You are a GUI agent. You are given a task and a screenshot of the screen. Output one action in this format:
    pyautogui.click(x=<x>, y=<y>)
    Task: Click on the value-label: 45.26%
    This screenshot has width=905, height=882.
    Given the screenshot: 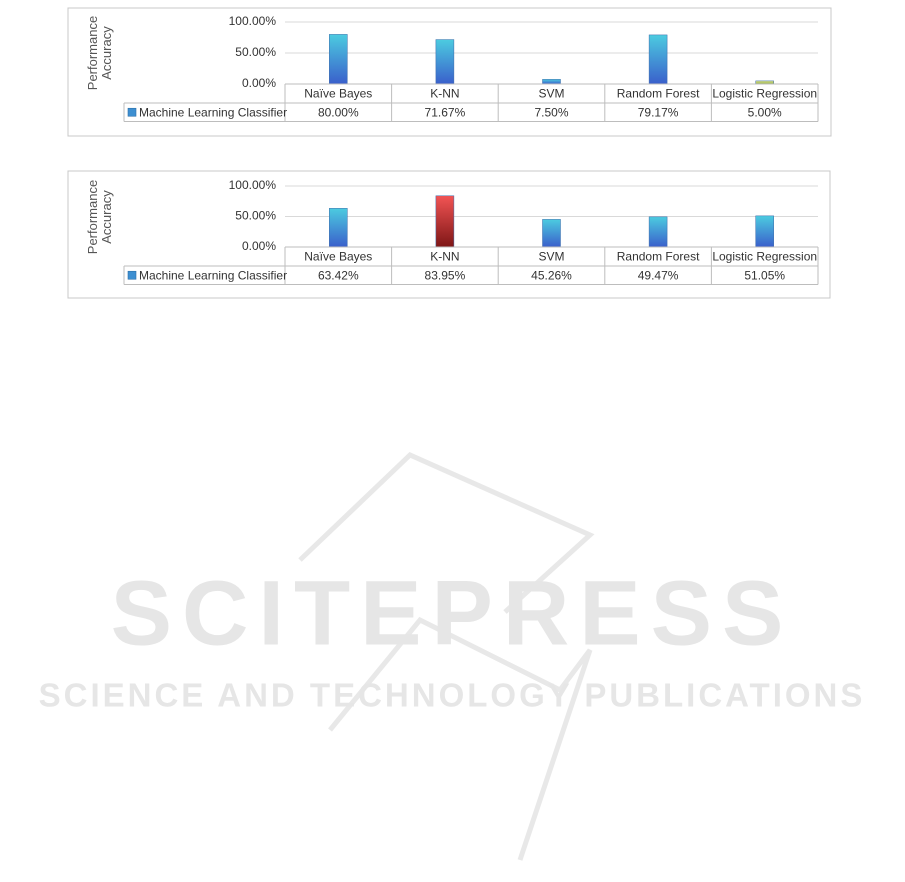 What is the action you would take?
    pyautogui.click(x=551, y=275)
    